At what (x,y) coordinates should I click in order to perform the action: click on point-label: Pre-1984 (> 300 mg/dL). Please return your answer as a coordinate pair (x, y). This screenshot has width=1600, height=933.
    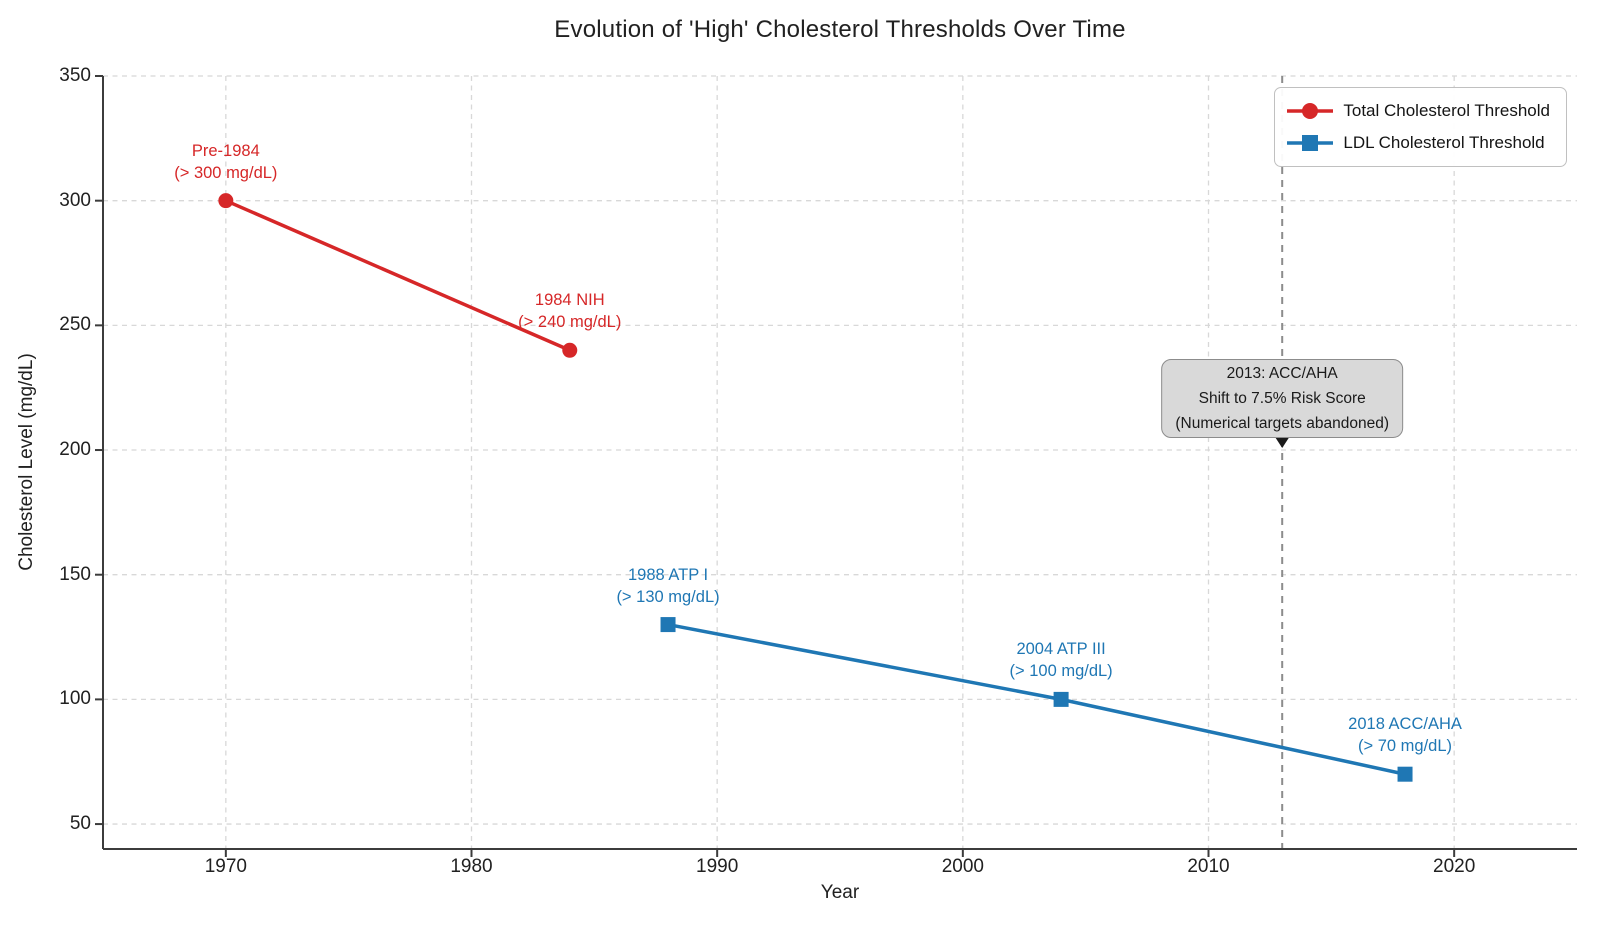
    Looking at the image, I should click on (226, 161).